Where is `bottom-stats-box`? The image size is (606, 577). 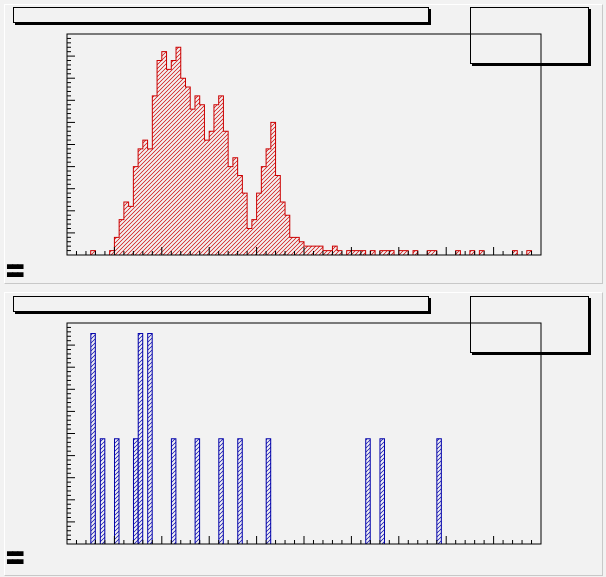
bottom-stats-box is located at coordinates (529, 324).